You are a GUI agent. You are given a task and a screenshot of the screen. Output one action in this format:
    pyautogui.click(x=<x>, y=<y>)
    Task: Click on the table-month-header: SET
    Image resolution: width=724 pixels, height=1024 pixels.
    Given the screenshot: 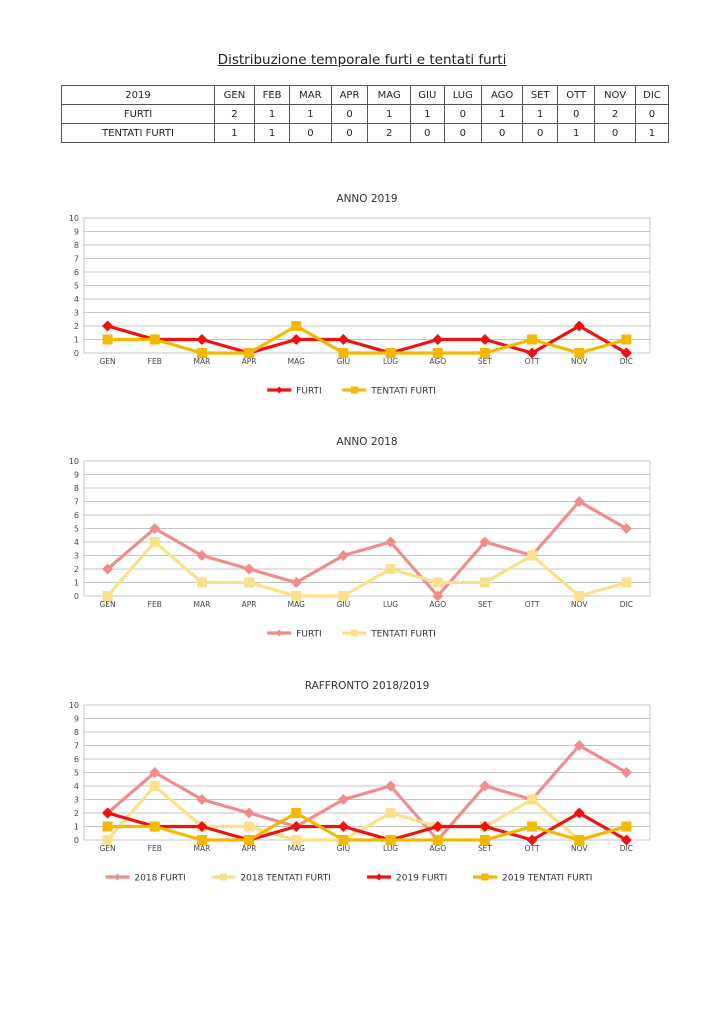 What is the action you would take?
    pyautogui.click(x=540, y=95)
    